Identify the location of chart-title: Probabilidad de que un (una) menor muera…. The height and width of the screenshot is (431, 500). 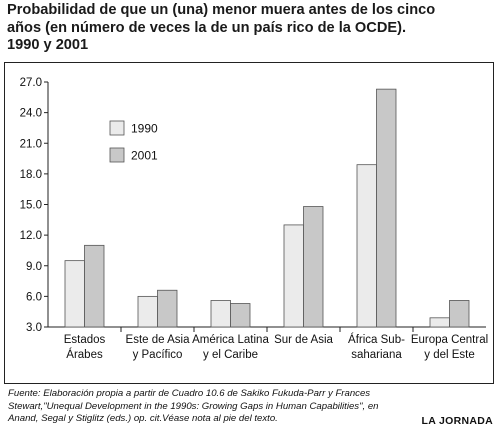
(251, 28).